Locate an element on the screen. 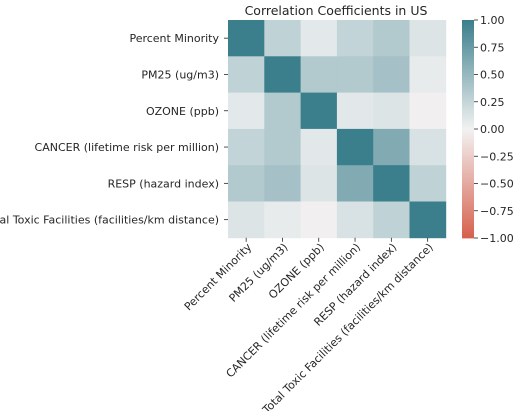 The image size is (517, 411). colorbar-tick-label: 0.25 is located at coordinates (492, 102).